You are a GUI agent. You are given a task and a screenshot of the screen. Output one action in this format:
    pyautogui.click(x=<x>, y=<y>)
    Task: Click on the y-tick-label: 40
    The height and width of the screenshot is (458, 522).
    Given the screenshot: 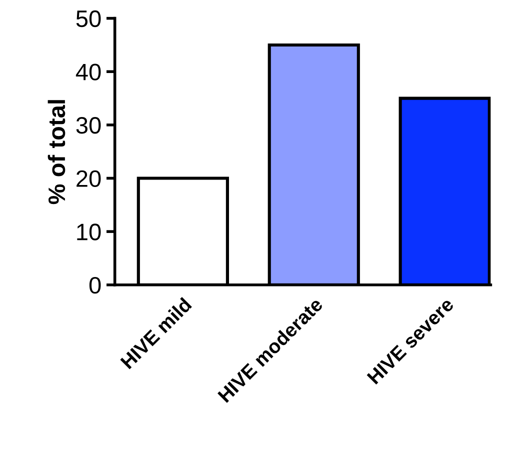 What is the action you would take?
    pyautogui.click(x=88, y=72)
    